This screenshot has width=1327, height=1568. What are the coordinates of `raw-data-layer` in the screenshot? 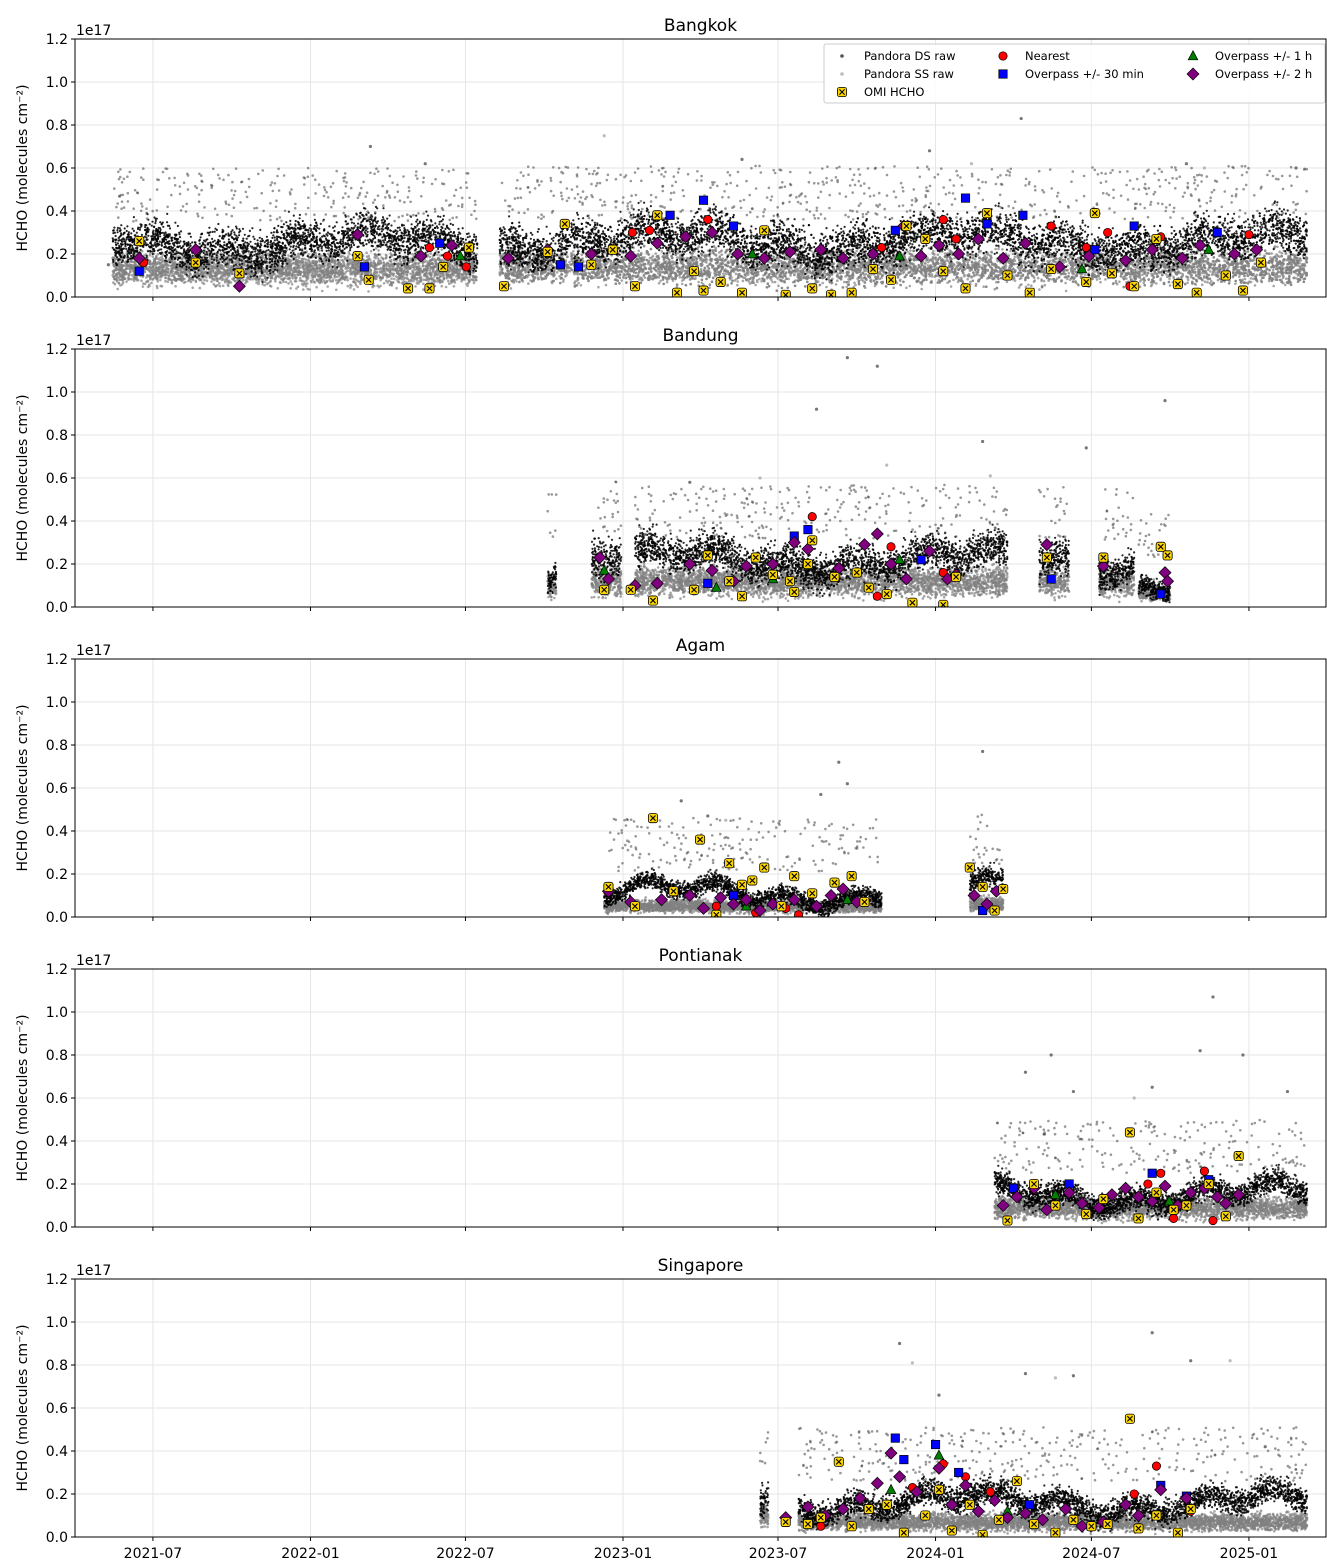 It's located at (707, 205).